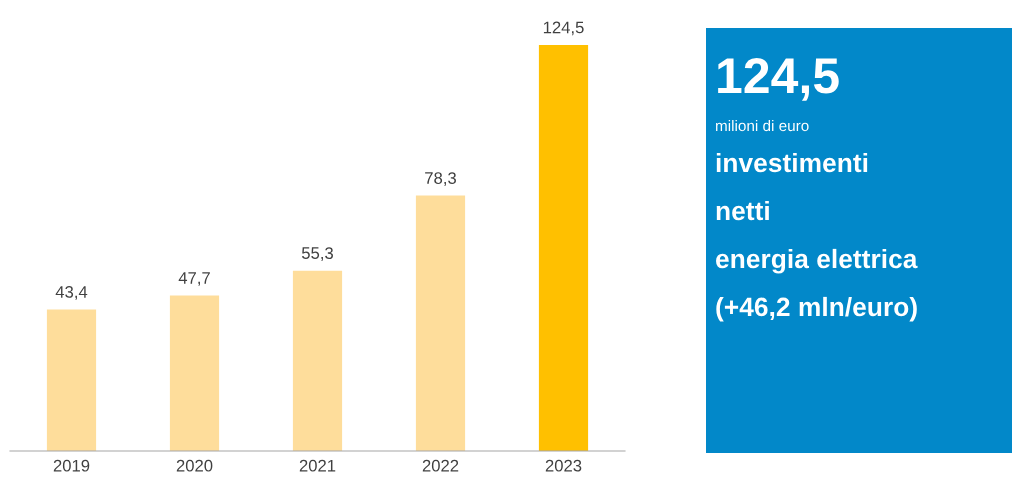 The image size is (1012, 481). I want to click on text: investimenti, so click(792, 162).